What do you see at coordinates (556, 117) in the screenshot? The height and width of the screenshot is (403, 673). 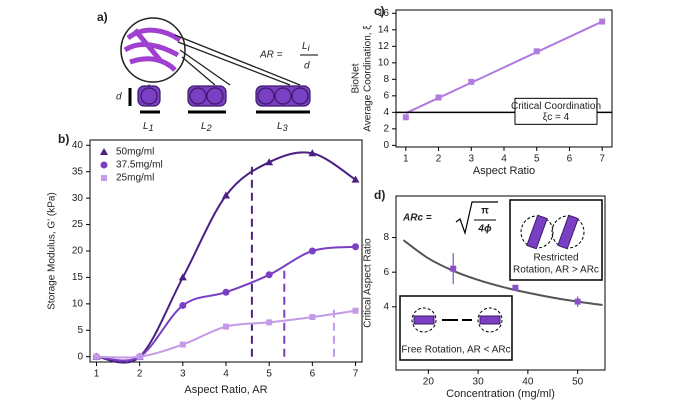 I see `annotation: ξc = 4` at bounding box center [556, 117].